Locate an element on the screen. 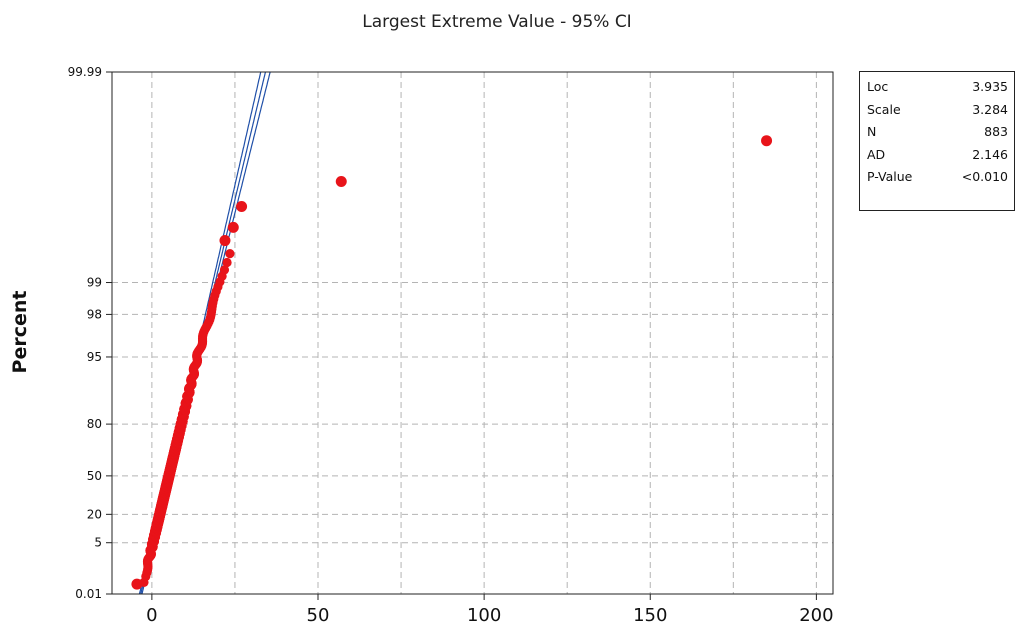  y-tick-label: 20 is located at coordinates (94, 514).